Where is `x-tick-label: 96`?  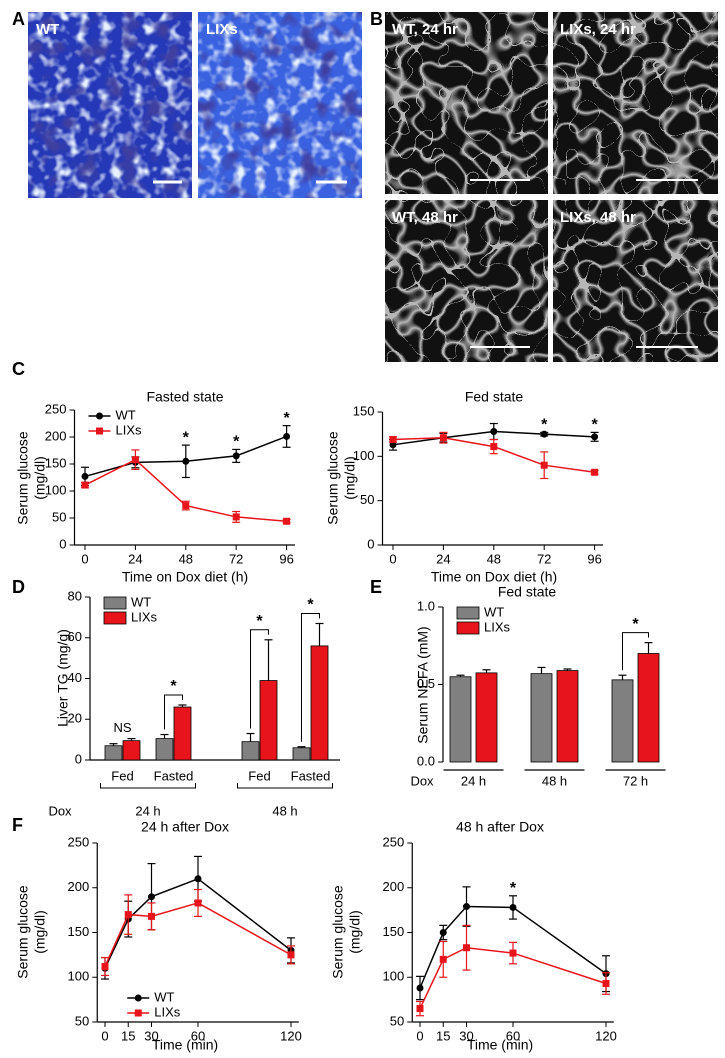 x-tick-label: 96 is located at coordinates (594, 558).